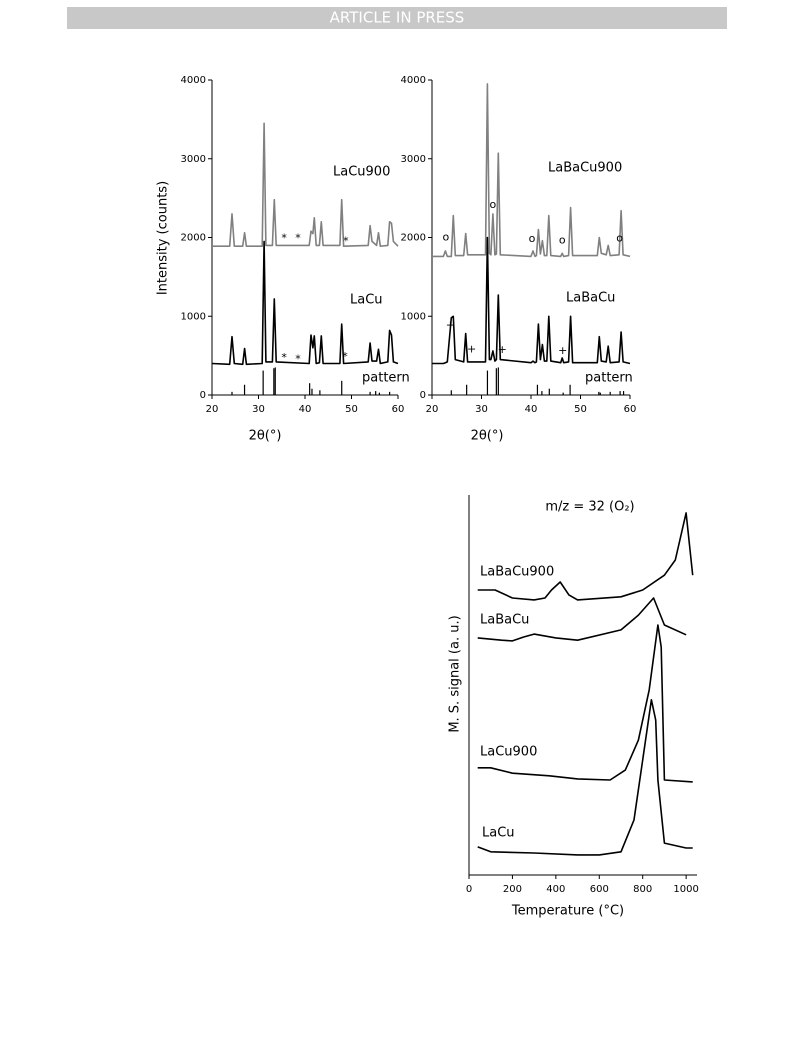 This screenshot has width=793, height=1057. Describe the element at coordinates (685, 889) in the screenshot. I see `x-tick-label: 1000` at that location.